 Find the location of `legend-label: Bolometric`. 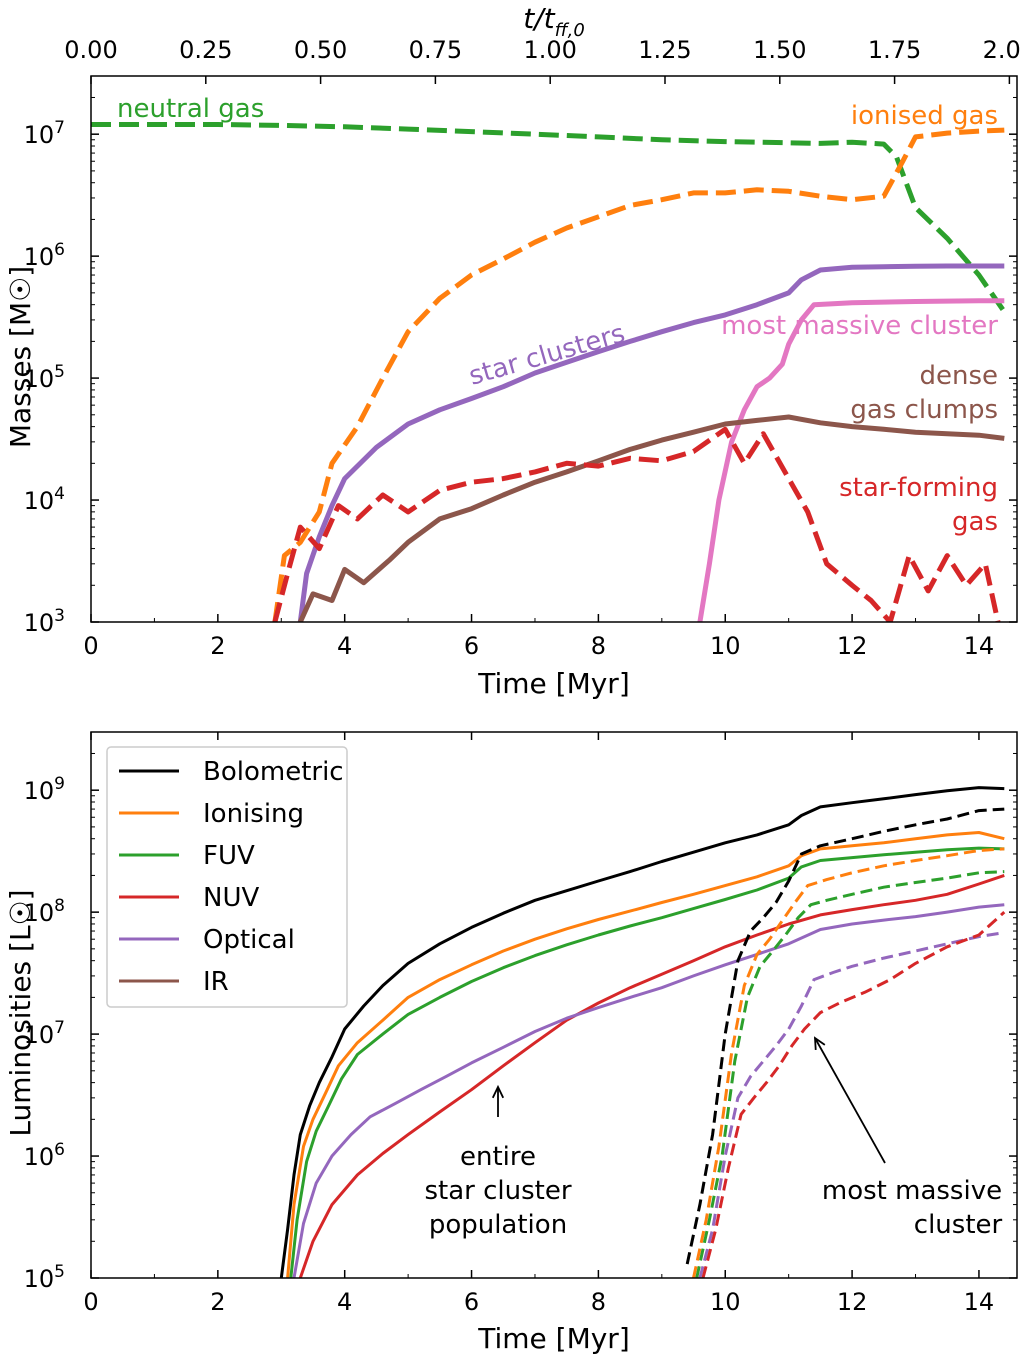

legend-label: Bolometric is located at coordinates (273, 772).